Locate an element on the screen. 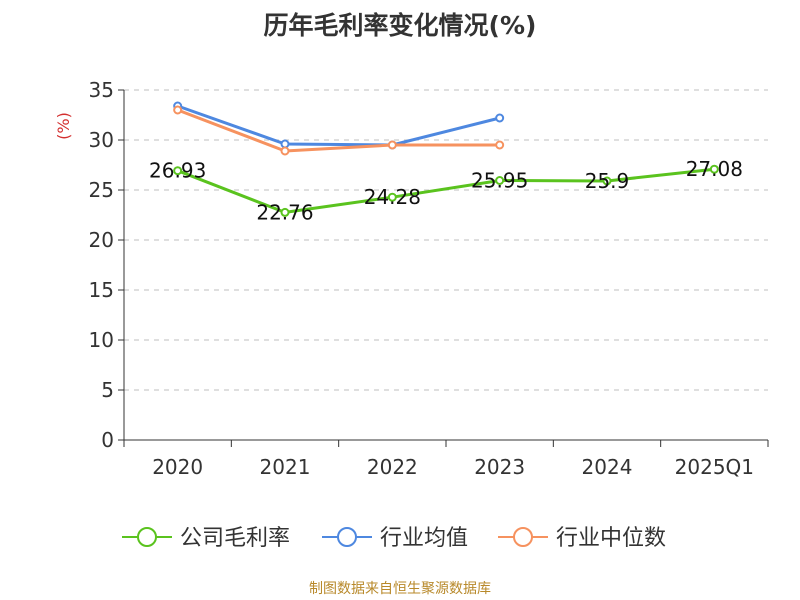  y-tick-label: 5 is located at coordinates (107, 390).